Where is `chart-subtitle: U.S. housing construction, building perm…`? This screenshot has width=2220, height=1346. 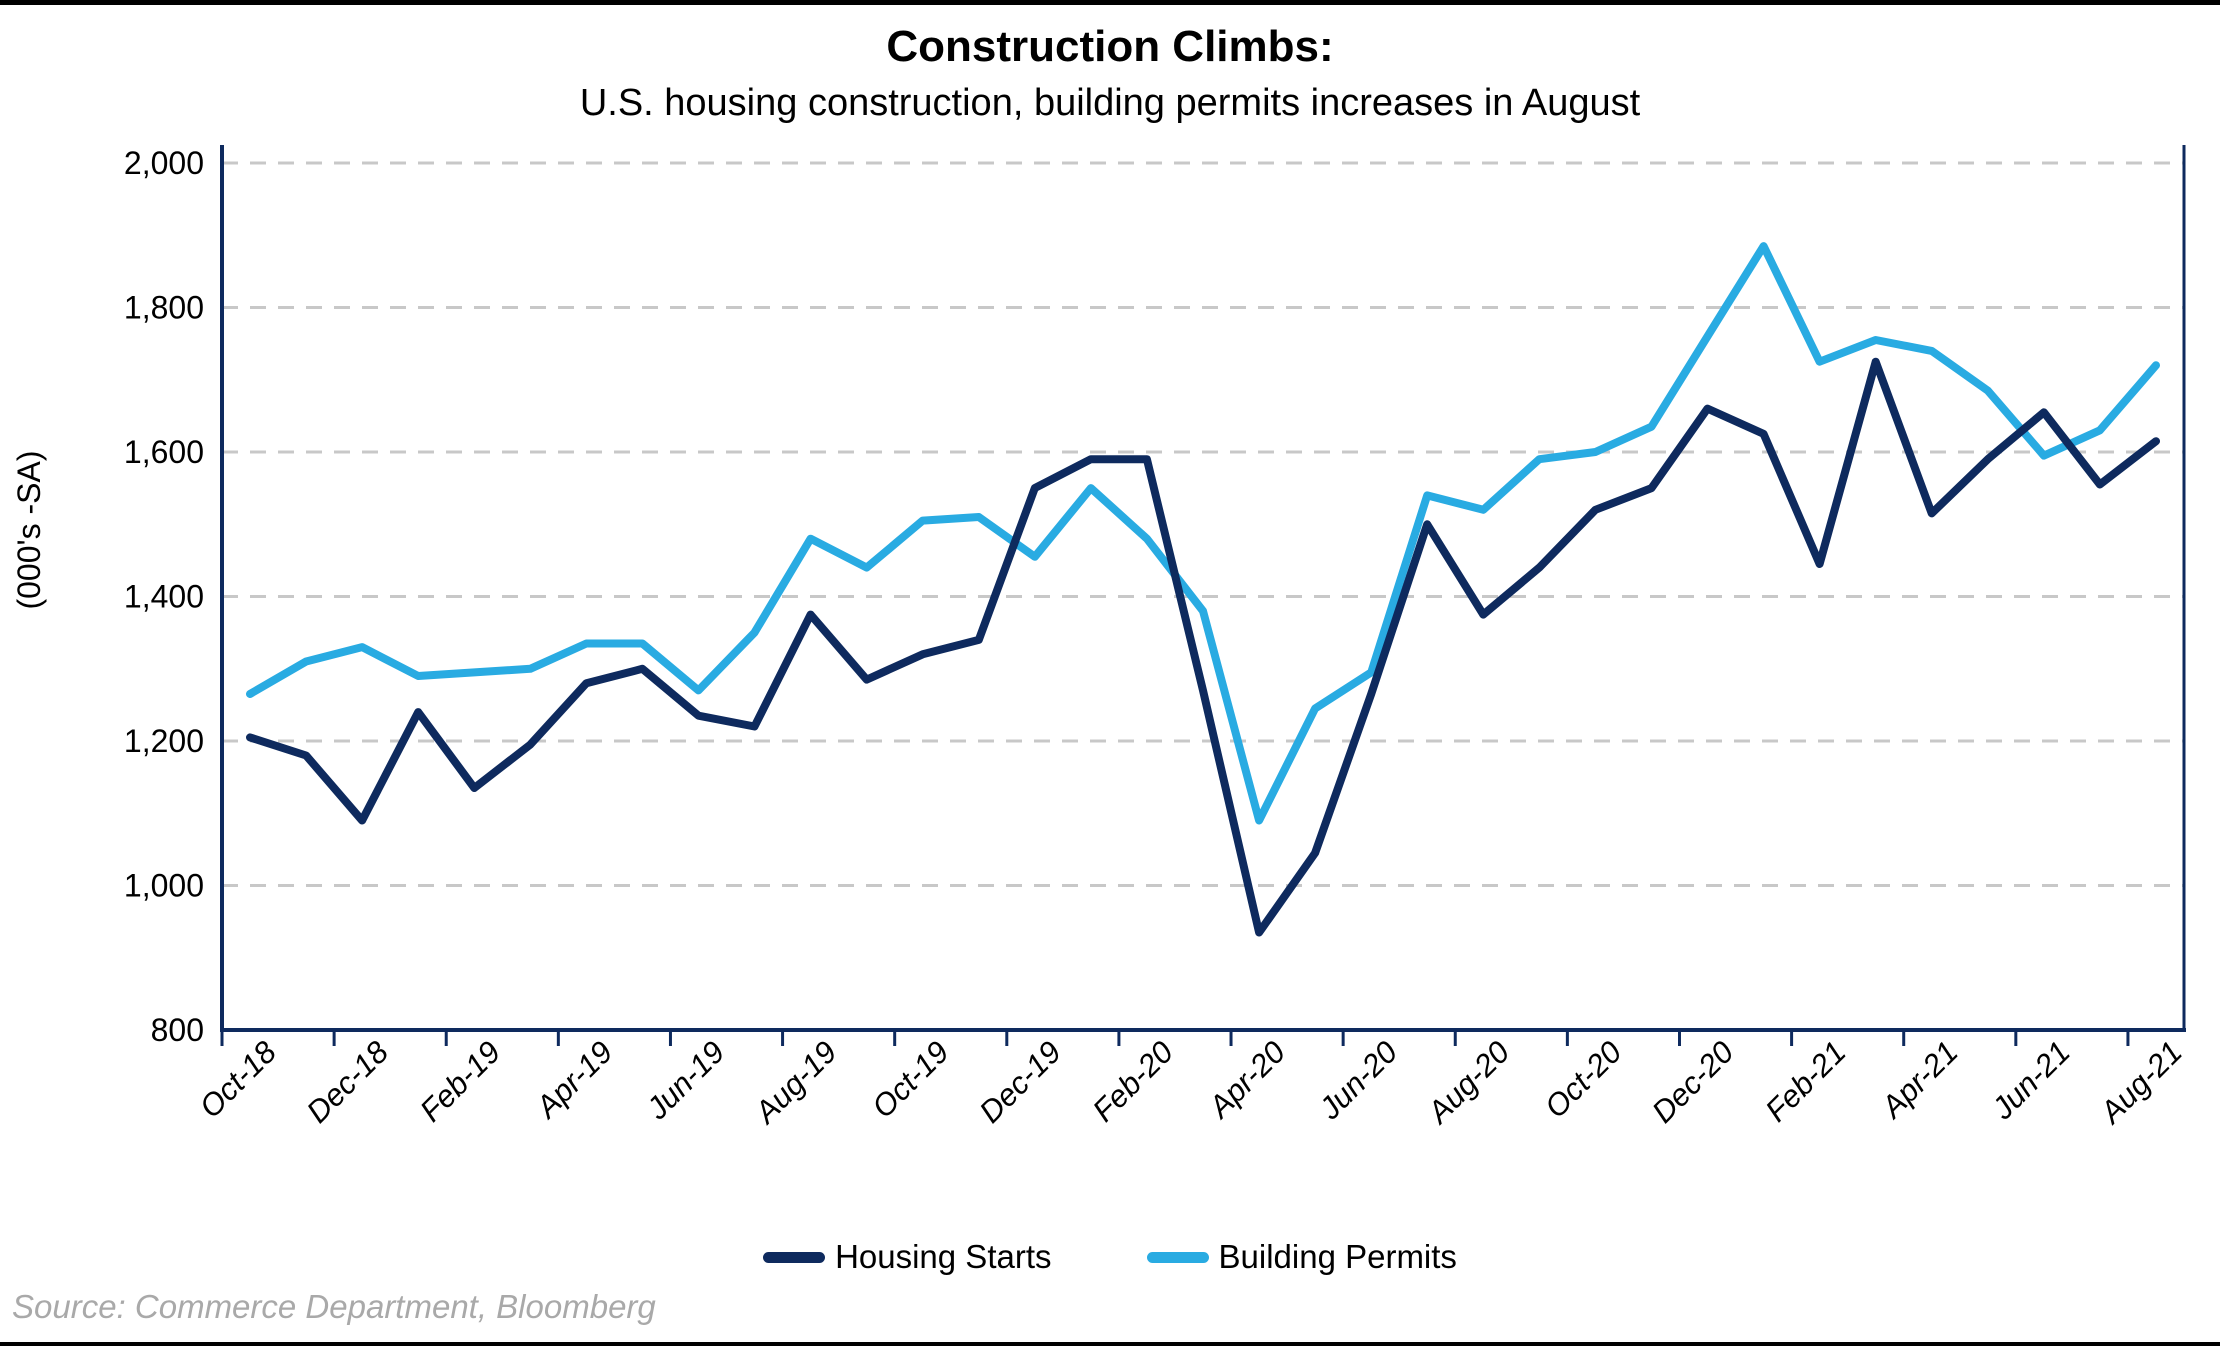 chart-subtitle: U.S. housing construction, building perm… is located at coordinates (1110, 103).